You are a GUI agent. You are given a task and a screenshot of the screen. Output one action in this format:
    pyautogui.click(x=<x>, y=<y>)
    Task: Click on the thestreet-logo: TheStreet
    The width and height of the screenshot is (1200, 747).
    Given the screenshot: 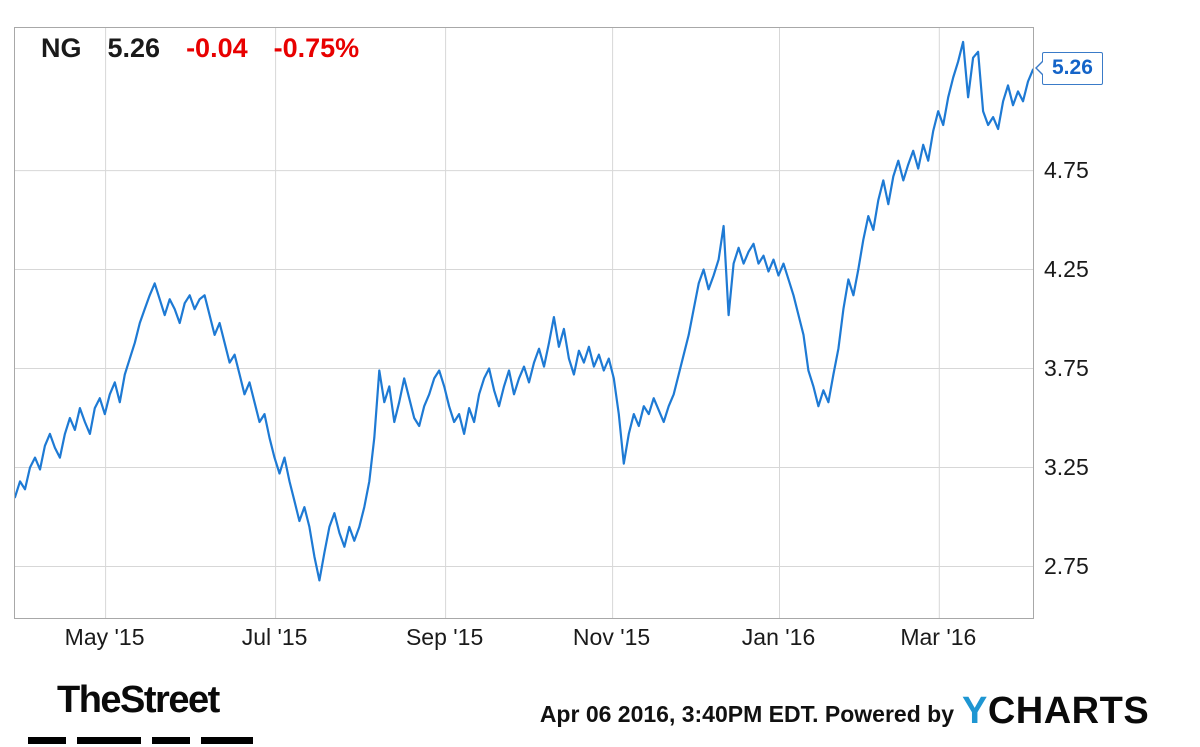 What is the action you would take?
    pyautogui.click(x=138, y=700)
    